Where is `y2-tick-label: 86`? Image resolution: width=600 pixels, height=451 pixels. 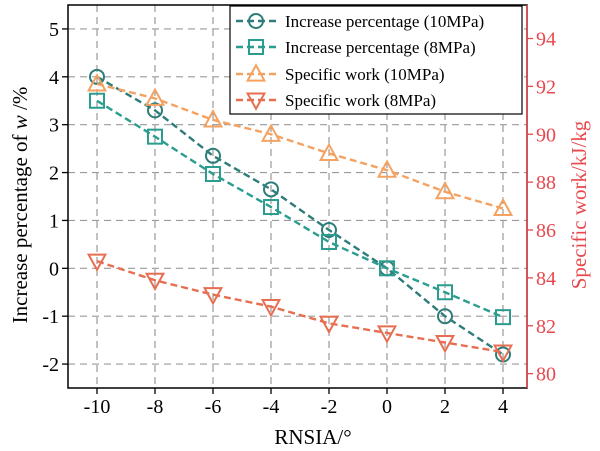 y2-tick-label: 86 is located at coordinates (546, 231).